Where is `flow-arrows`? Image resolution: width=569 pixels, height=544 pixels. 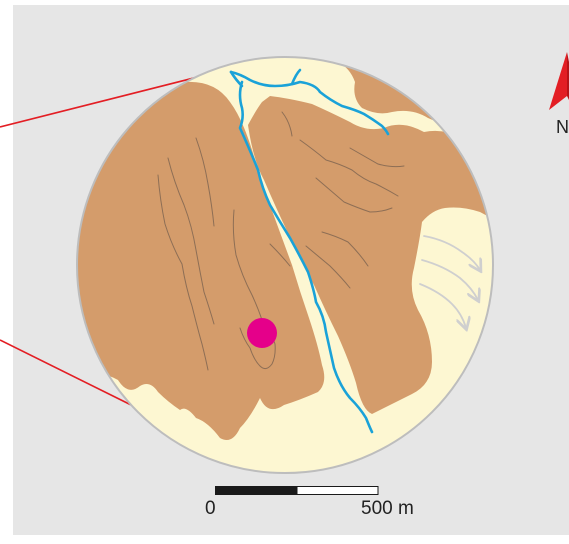 flow-arrows is located at coordinates (449, 281).